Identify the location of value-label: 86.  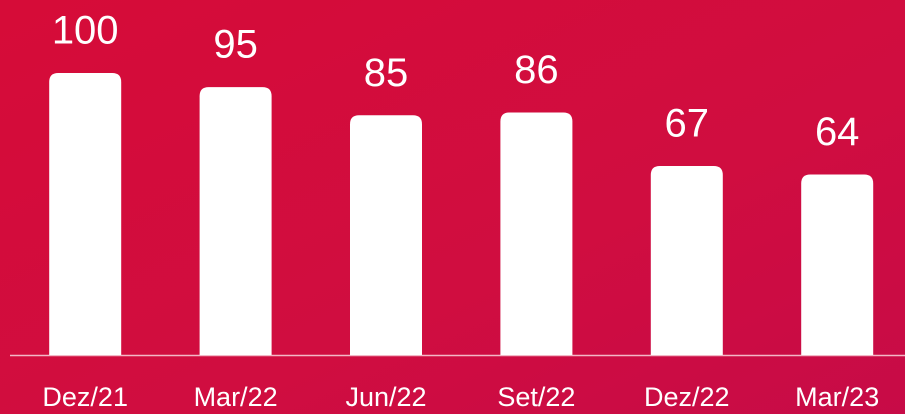
(536, 70).